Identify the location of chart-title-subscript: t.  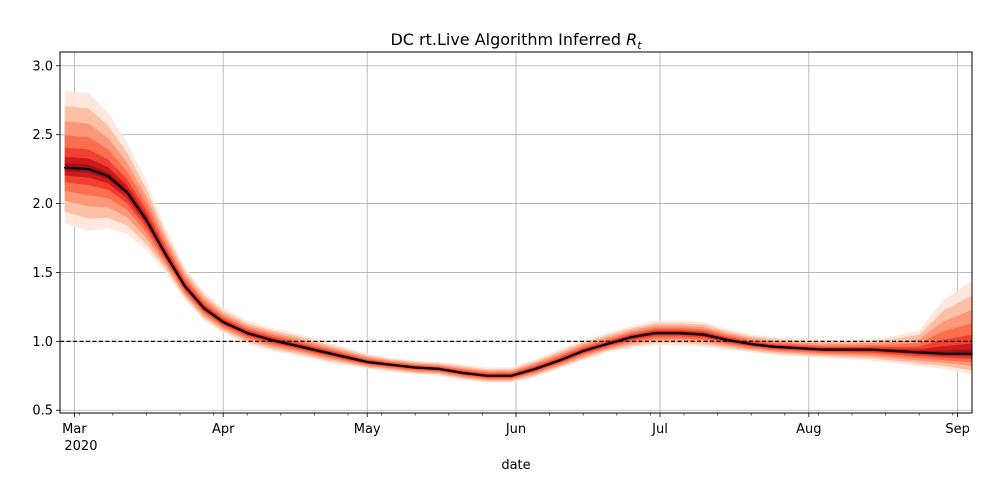
(639, 45).